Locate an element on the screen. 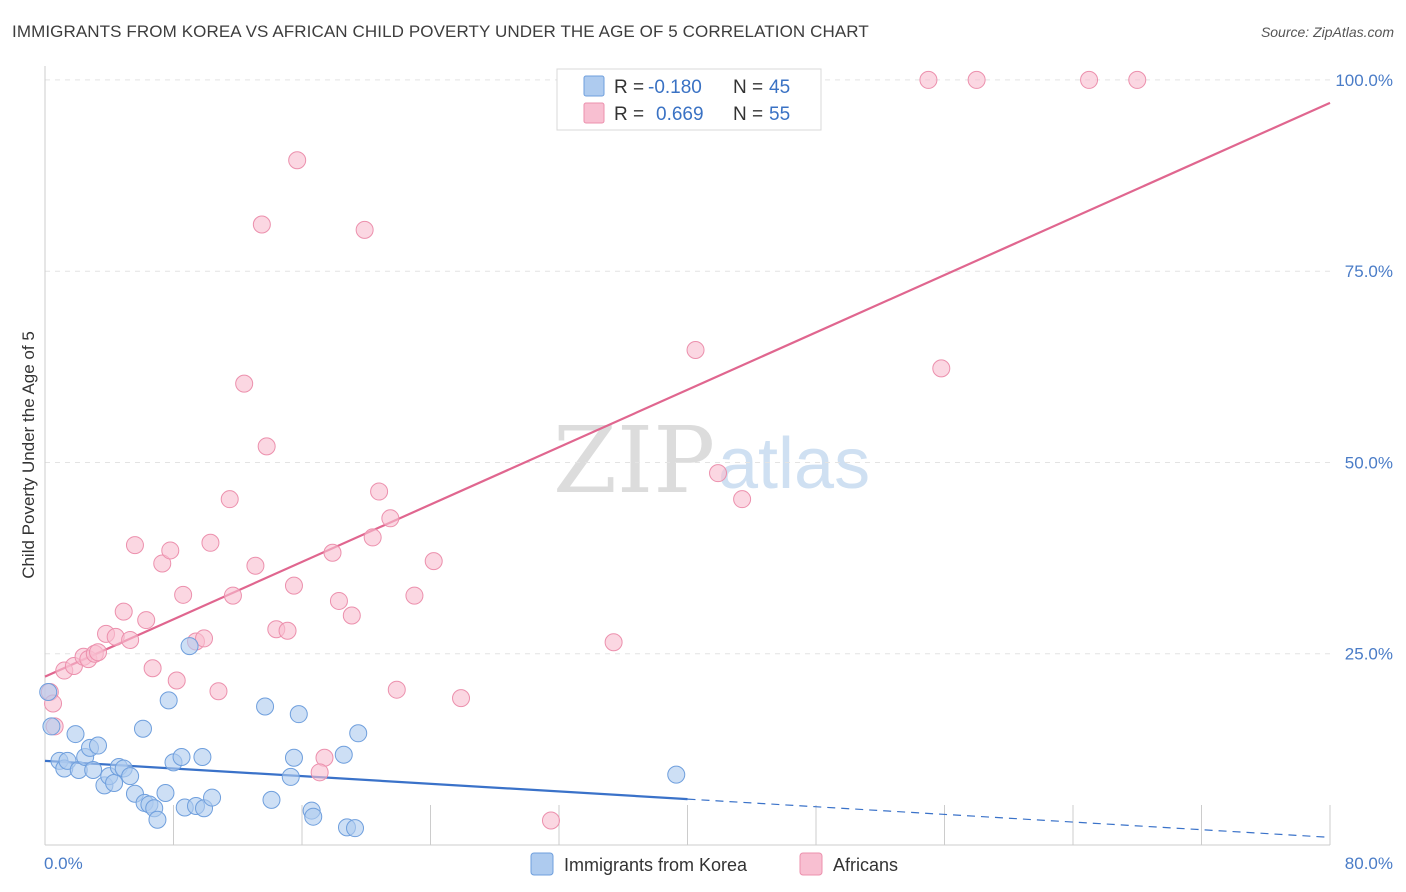 The width and height of the screenshot is (1406, 892). stats-legend: R = -0.180 N = 45 R = 0.669 N = 55 is located at coordinates (689, 99).